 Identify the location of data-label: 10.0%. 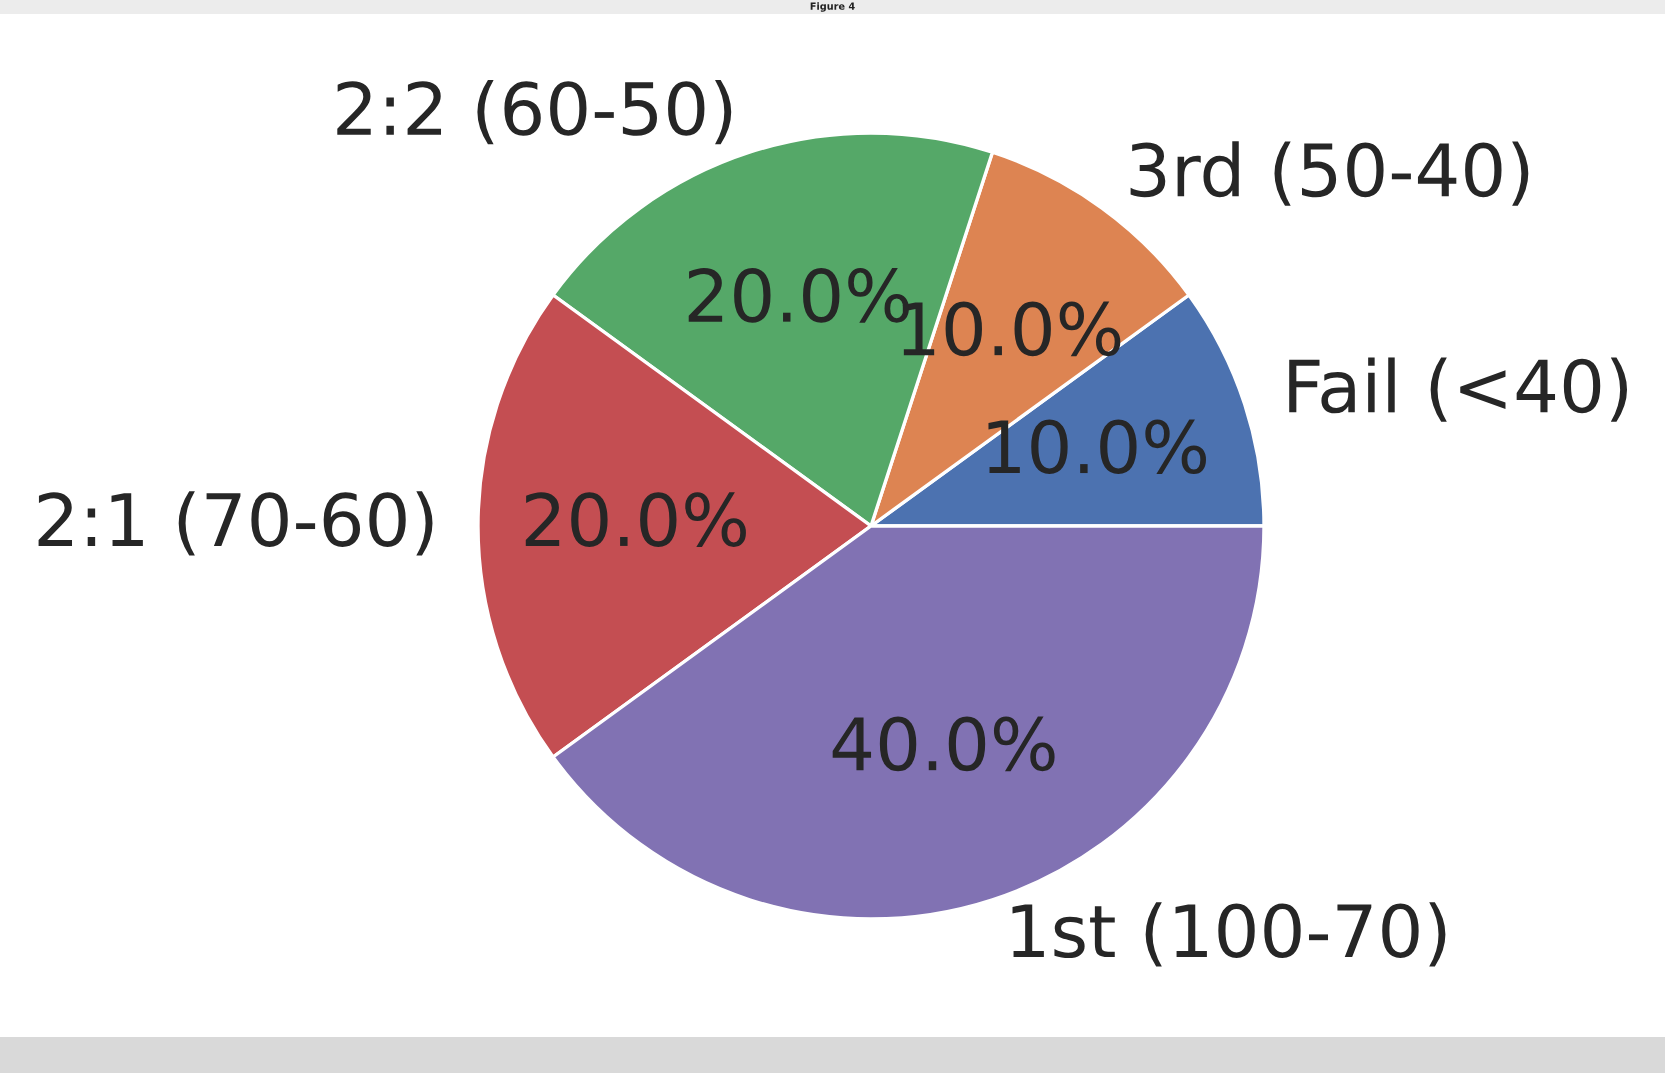
(1097, 447).